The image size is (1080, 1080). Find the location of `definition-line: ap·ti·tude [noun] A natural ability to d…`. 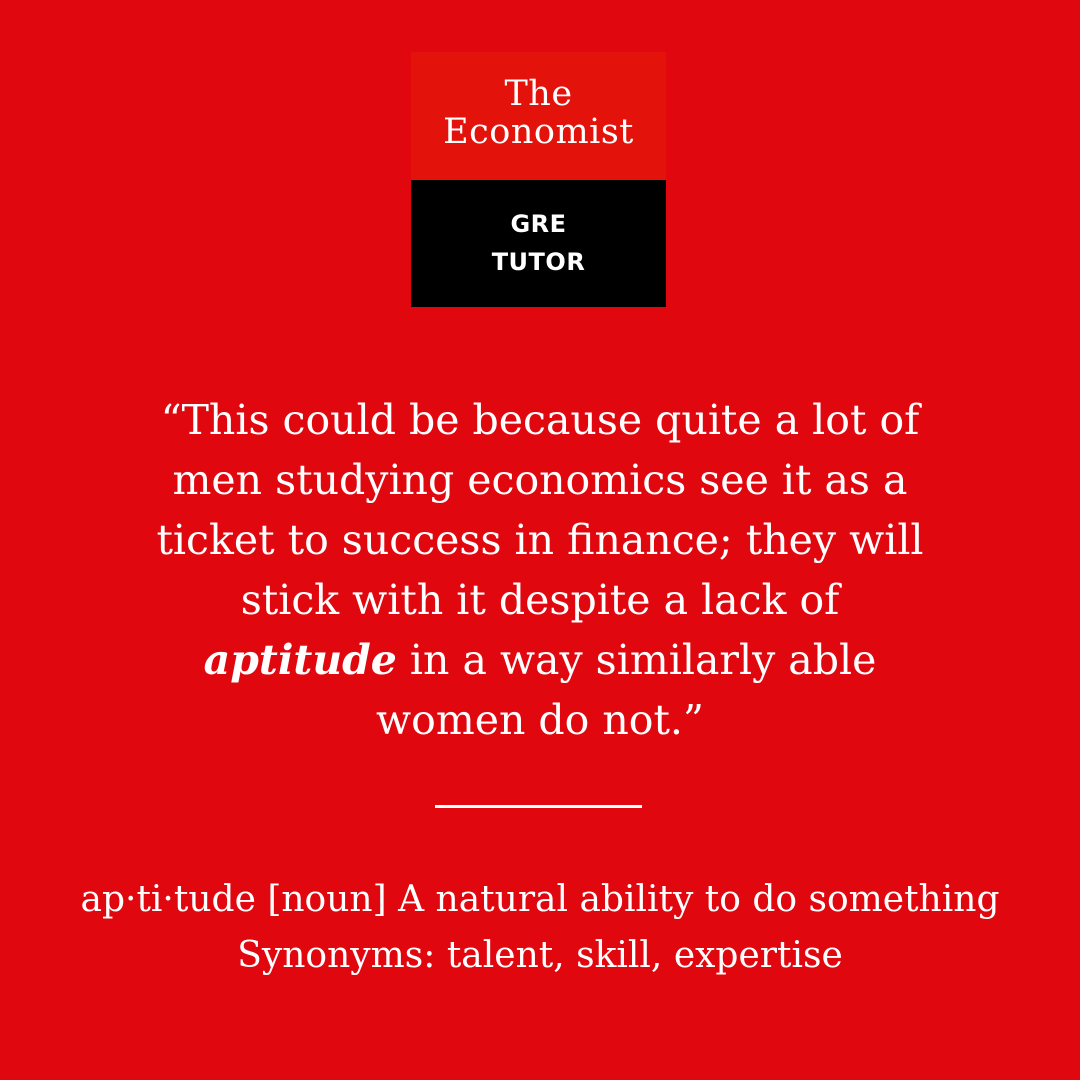

definition-line: ap·ti·tude [noun] A natural ability to d… is located at coordinates (540, 899).